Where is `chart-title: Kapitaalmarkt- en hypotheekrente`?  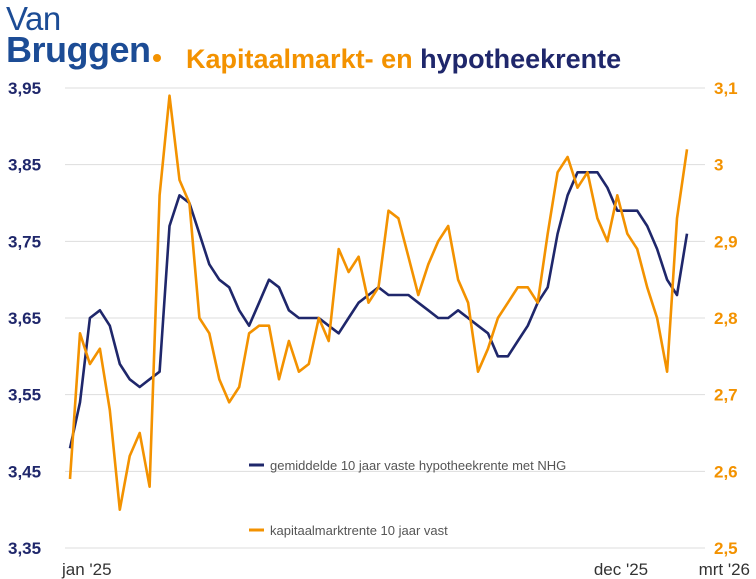
chart-title: Kapitaalmarkt- en hypotheekrente is located at coordinates (403, 59).